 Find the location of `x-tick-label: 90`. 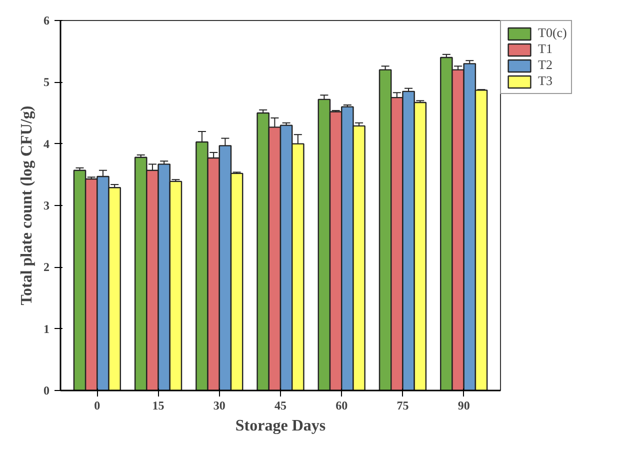

x-tick-label: 90 is located at coordinates (464, 405).